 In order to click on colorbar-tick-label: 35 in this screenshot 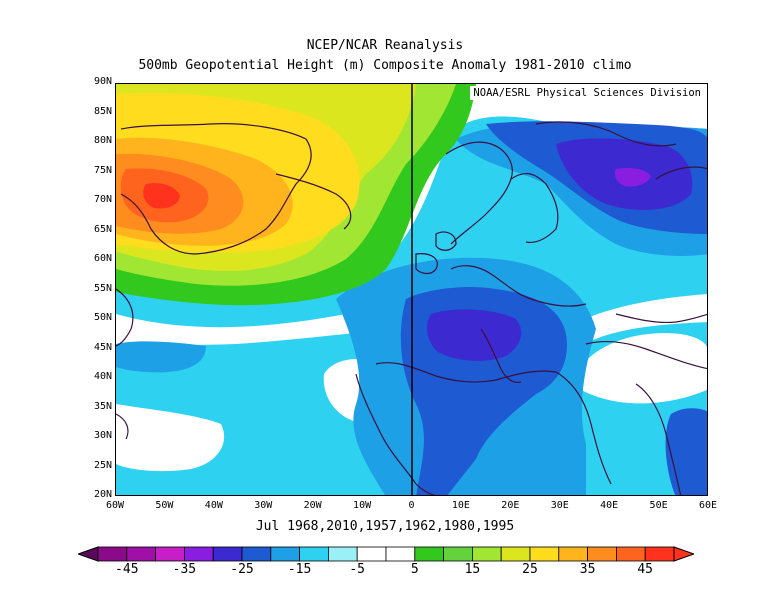, I will do `click(587, 569)`.